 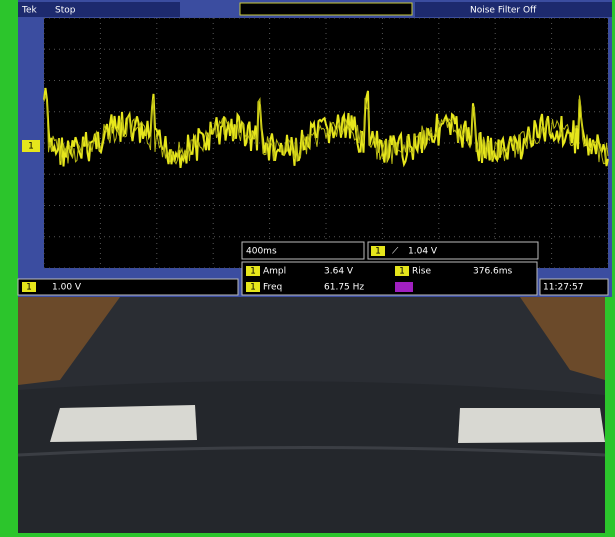 I want to click on trigger-slope: ⟋, so click(x=395, y=252).